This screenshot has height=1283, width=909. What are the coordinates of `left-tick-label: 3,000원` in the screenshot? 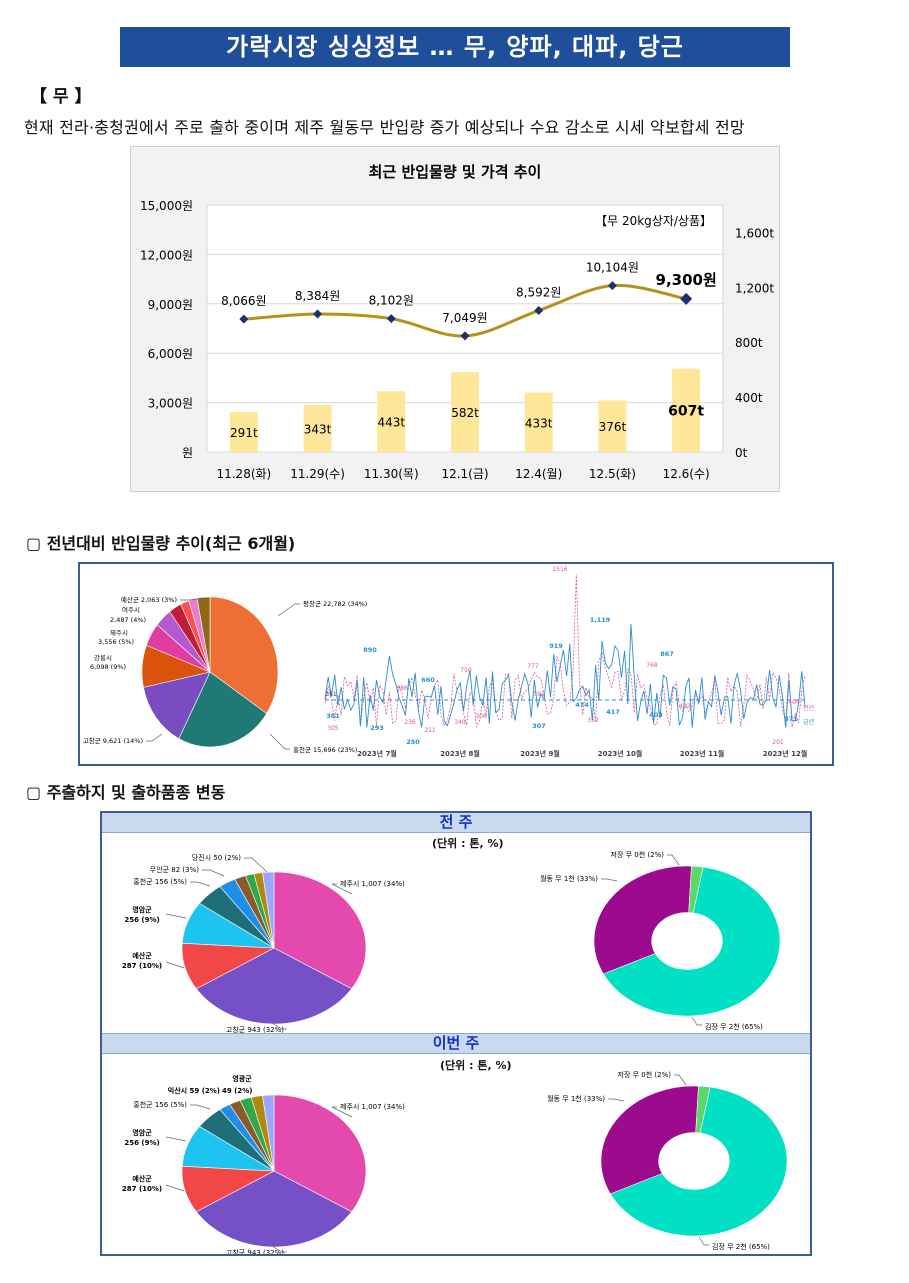 It's located at (170, 404).